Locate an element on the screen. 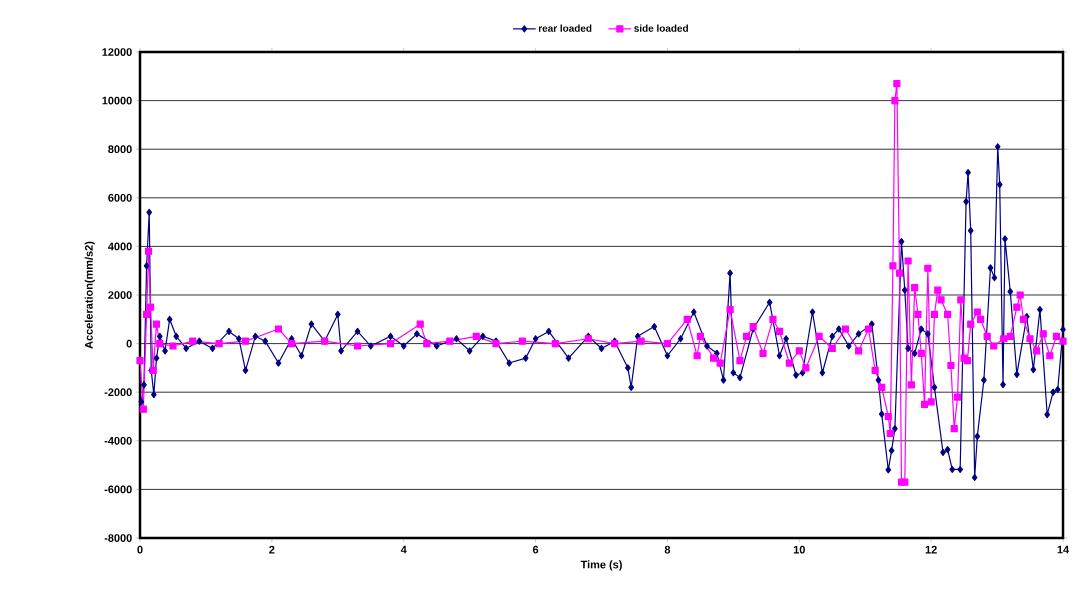 This screenshot has width=1081, height=608. x-tick-label: 2 is located at coordinates (272, 549).